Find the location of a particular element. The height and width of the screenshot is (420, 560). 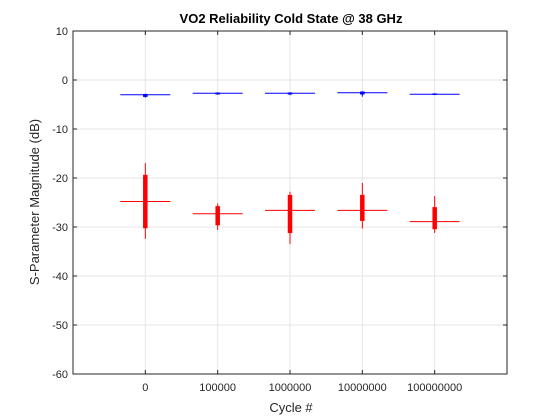

x-tick-label: 1000000 is located at coordinates (290, 388).